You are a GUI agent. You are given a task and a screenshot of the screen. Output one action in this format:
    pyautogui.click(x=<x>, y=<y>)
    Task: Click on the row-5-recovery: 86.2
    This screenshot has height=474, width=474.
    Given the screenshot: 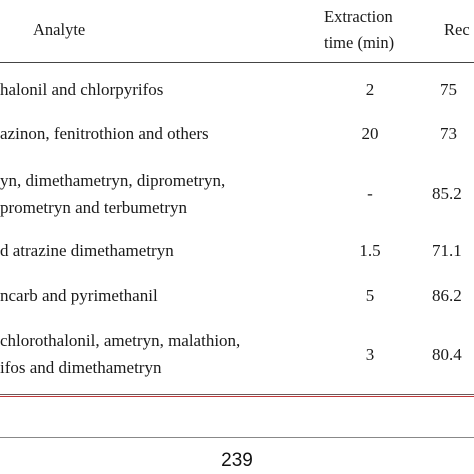 What is the action you would take?
    pyautogui.click(x=447, y=295)
    